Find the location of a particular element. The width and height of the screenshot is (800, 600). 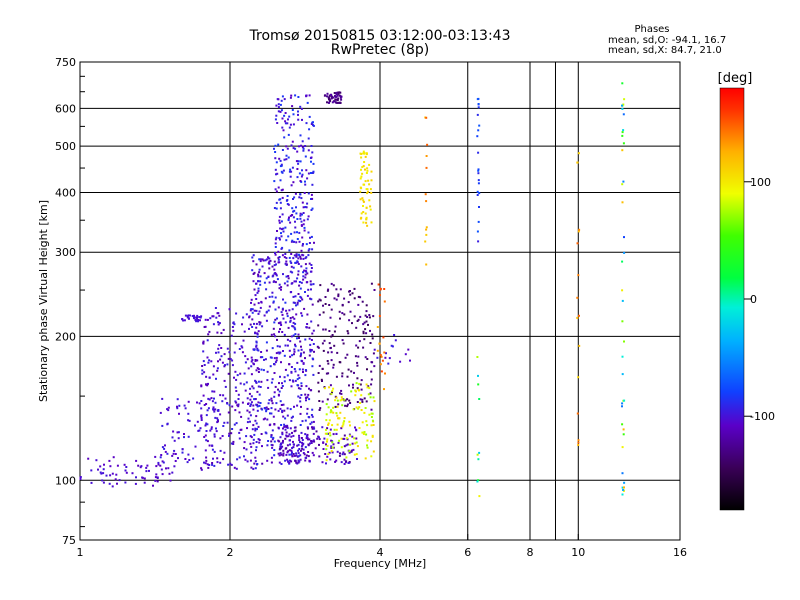

y-tick-label: 200 is located at coordinates (65, 336).